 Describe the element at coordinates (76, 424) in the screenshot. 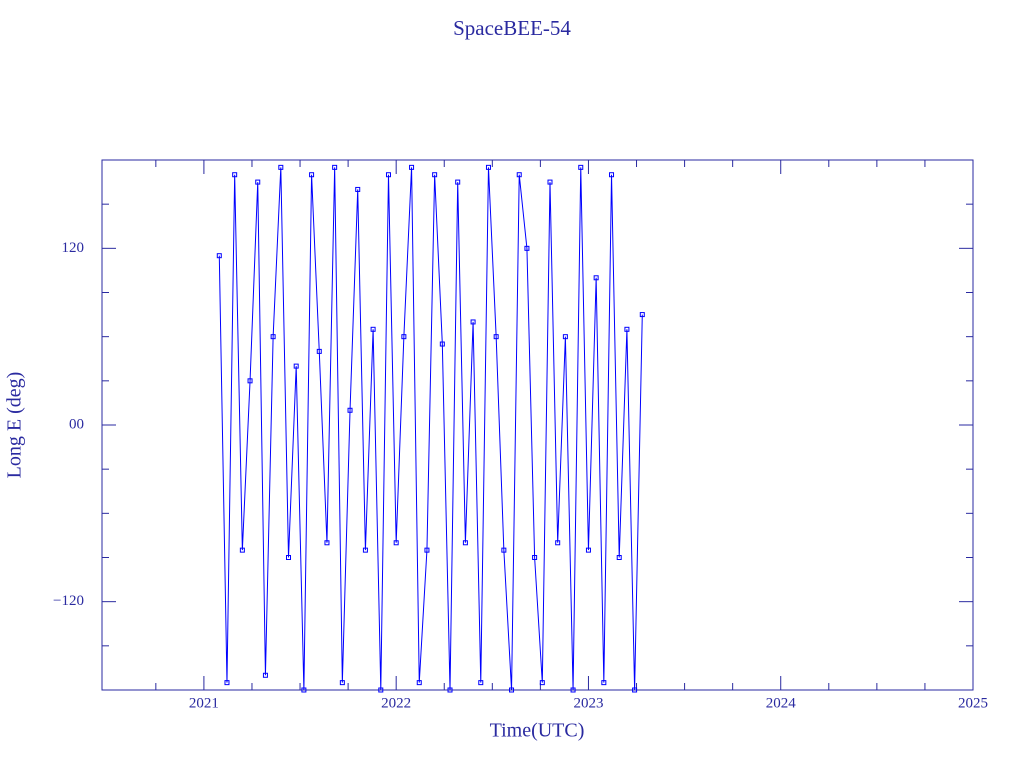

I see `y-tick-label: 00` at that location.